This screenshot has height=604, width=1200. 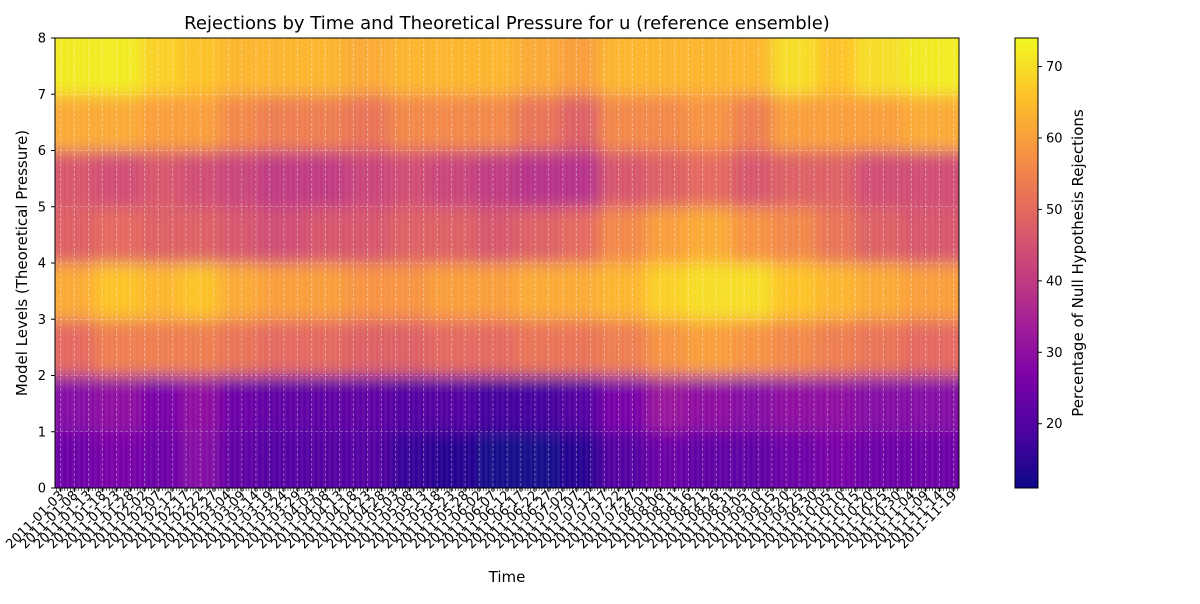 I want to click on colorbar-tick-label: 70, so click(x=1054, y=67).